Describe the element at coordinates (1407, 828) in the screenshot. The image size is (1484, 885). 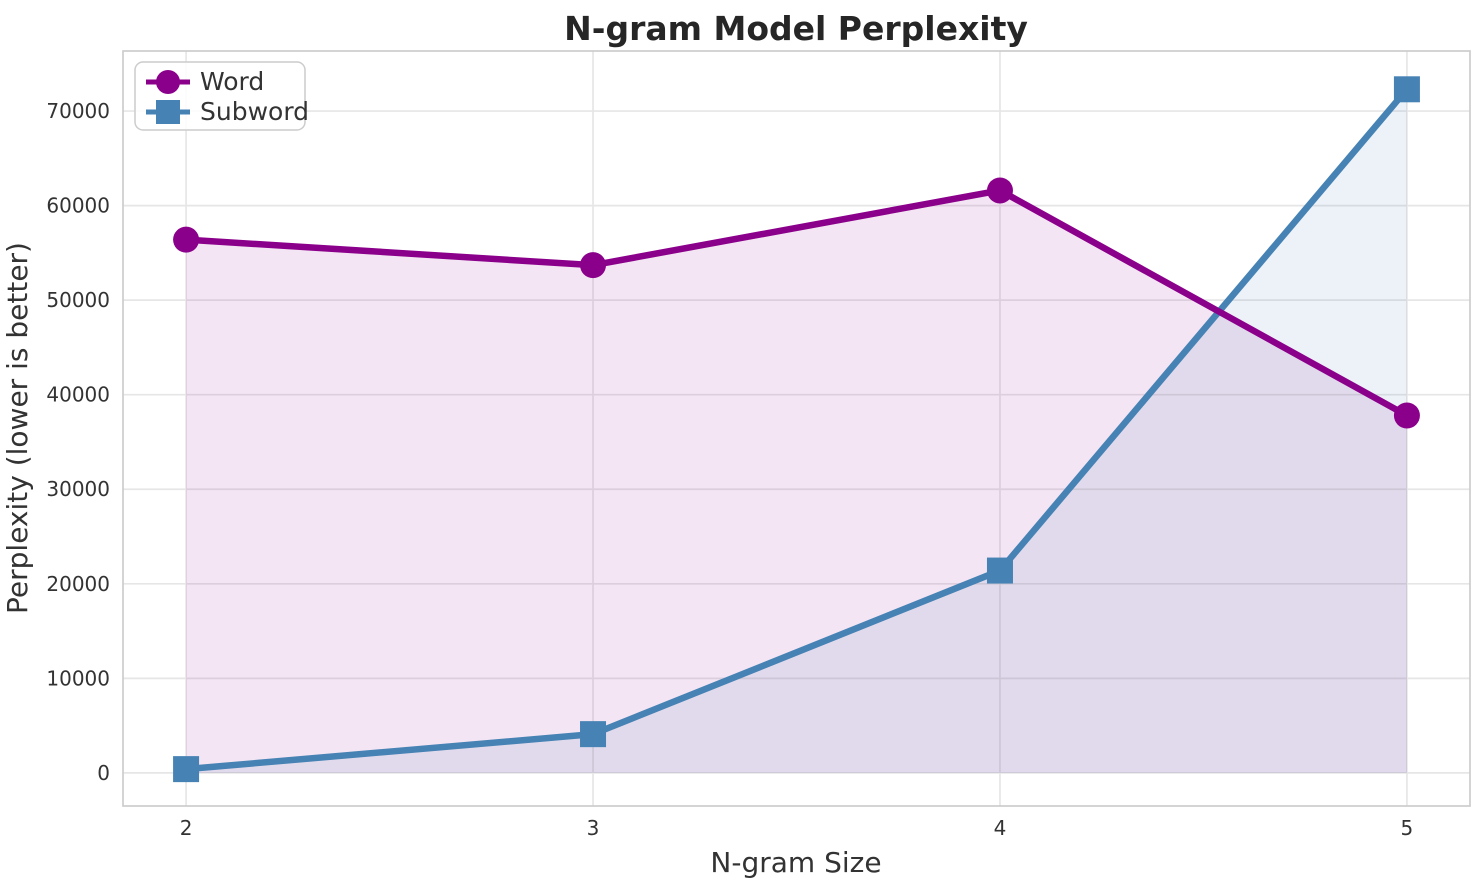
I see `x-tick-label: 5` at that location.